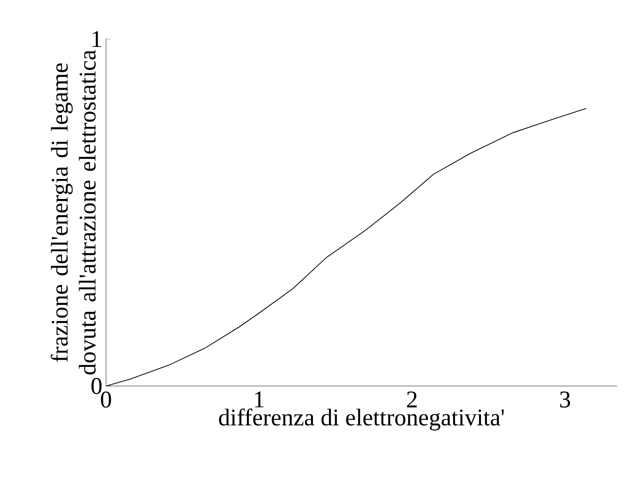 Image resolution: width=640 pixels, height=480 pixels. Describe the element at coordinates (259, 400) in the screenshot. I see `x-tick-label: 1` at that location.